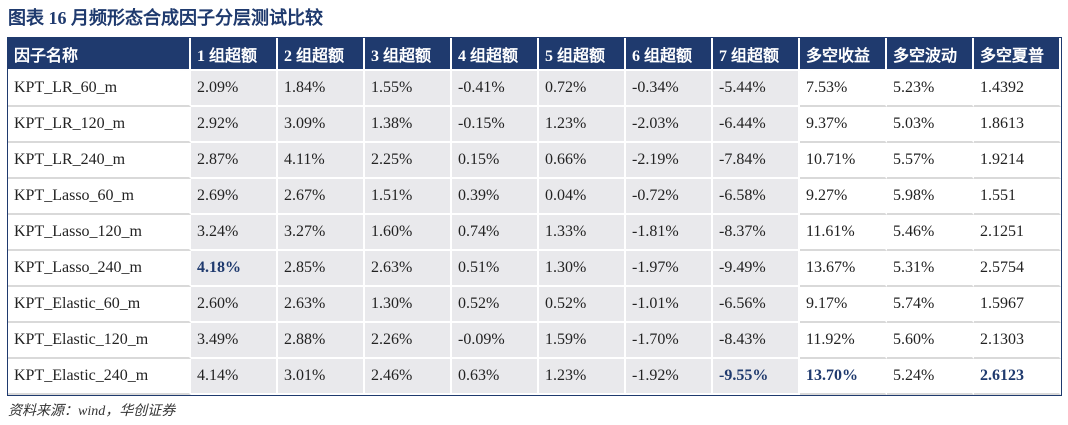  What do you see at coordinates (1017, 305) in the screenshot?
I see `table-cell: 1.5967` at bounding box center [1017, 305].